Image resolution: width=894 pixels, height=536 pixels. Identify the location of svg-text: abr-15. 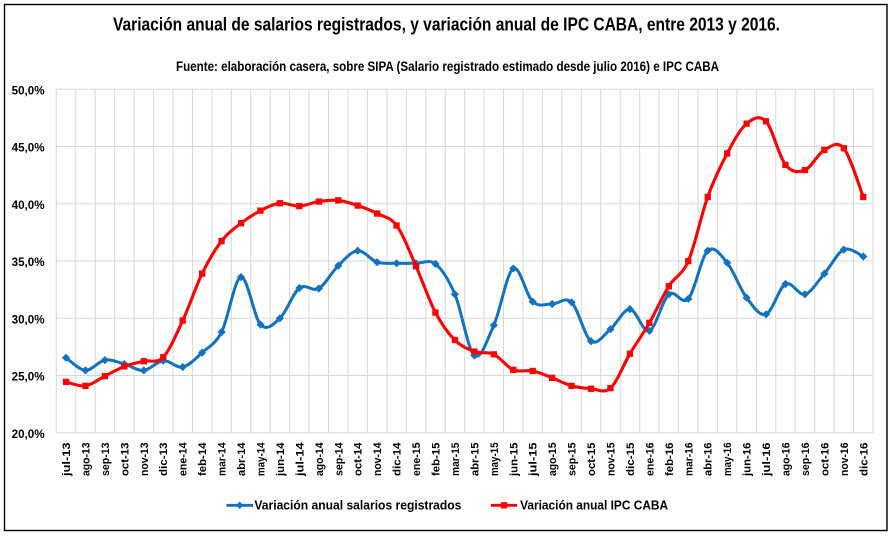
(475, 460).